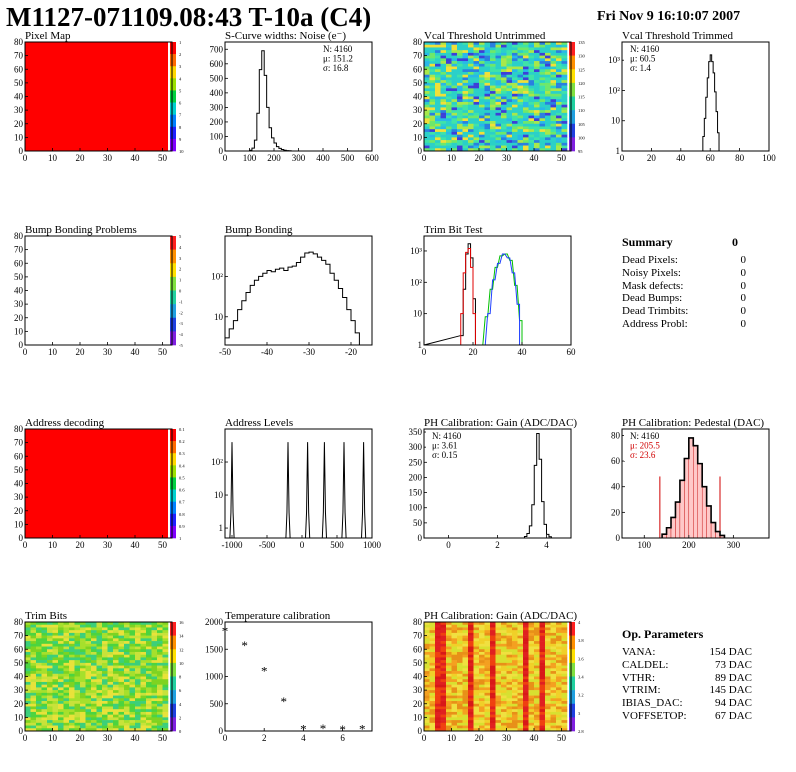  Describe the element at coordinates (418, 42) in the screenshot. I see `y-tick-label: 80` at that location.